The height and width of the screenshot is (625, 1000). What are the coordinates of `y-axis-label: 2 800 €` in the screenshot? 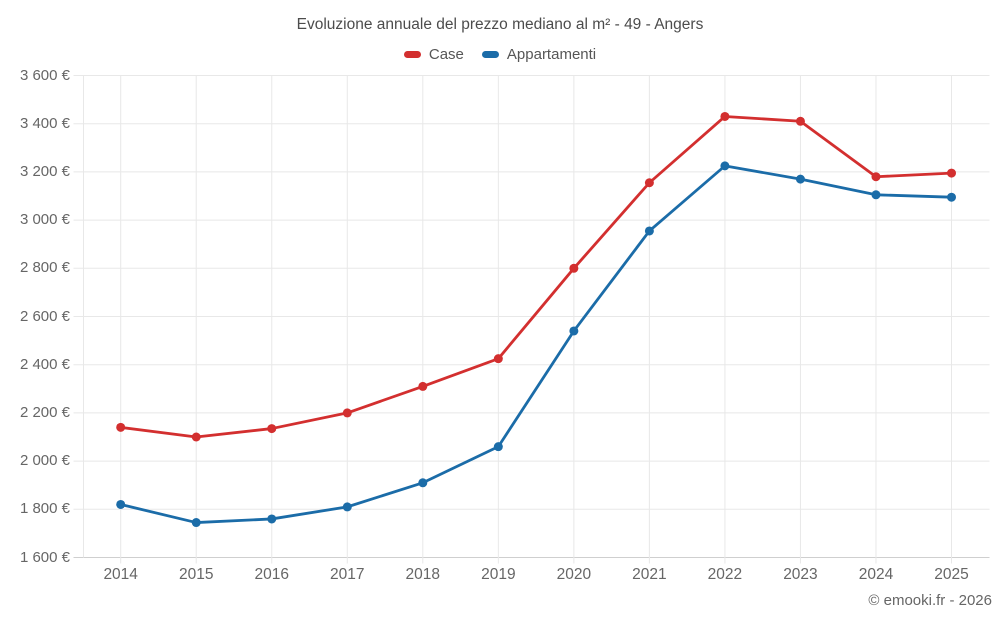 It's located at (44, 268).